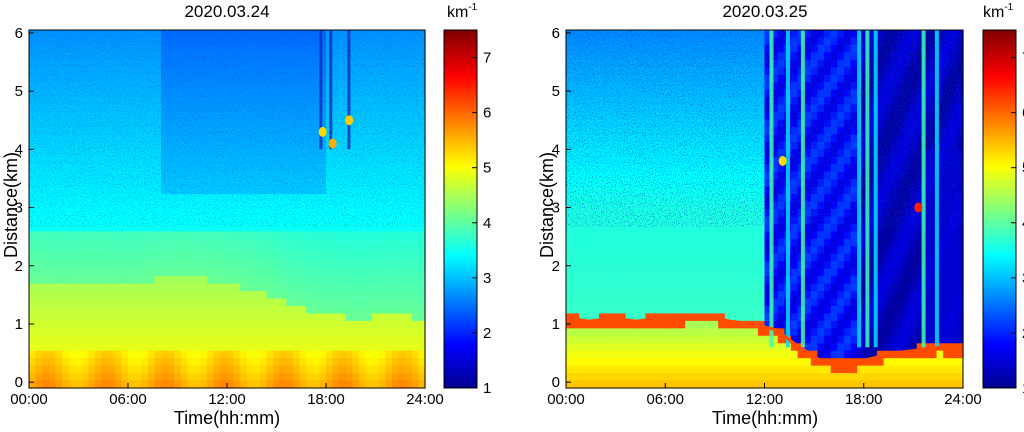 The height and width of the screenshot is (432, 1024). Describe the element at coordinates (764, 340) in the screenshot. I see `boundary-layer-line` at that location.